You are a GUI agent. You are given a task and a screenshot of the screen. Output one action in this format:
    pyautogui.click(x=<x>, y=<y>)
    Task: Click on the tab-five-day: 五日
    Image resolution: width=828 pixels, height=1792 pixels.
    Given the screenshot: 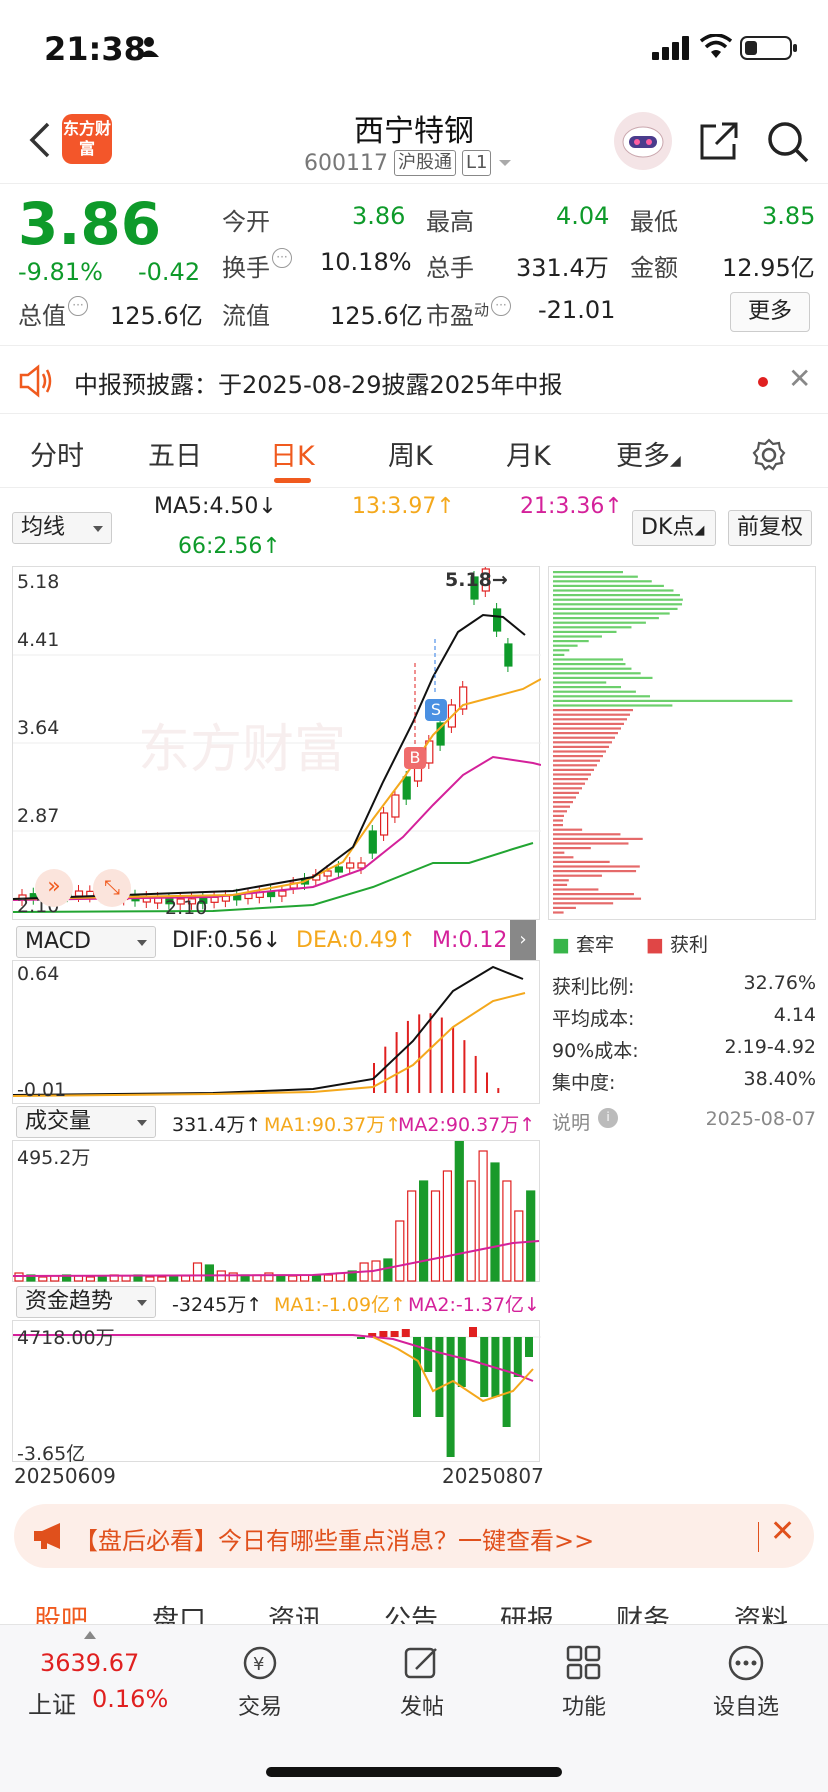 What is the action you would take?
    pyautogui.click(x=175, y=456)
    